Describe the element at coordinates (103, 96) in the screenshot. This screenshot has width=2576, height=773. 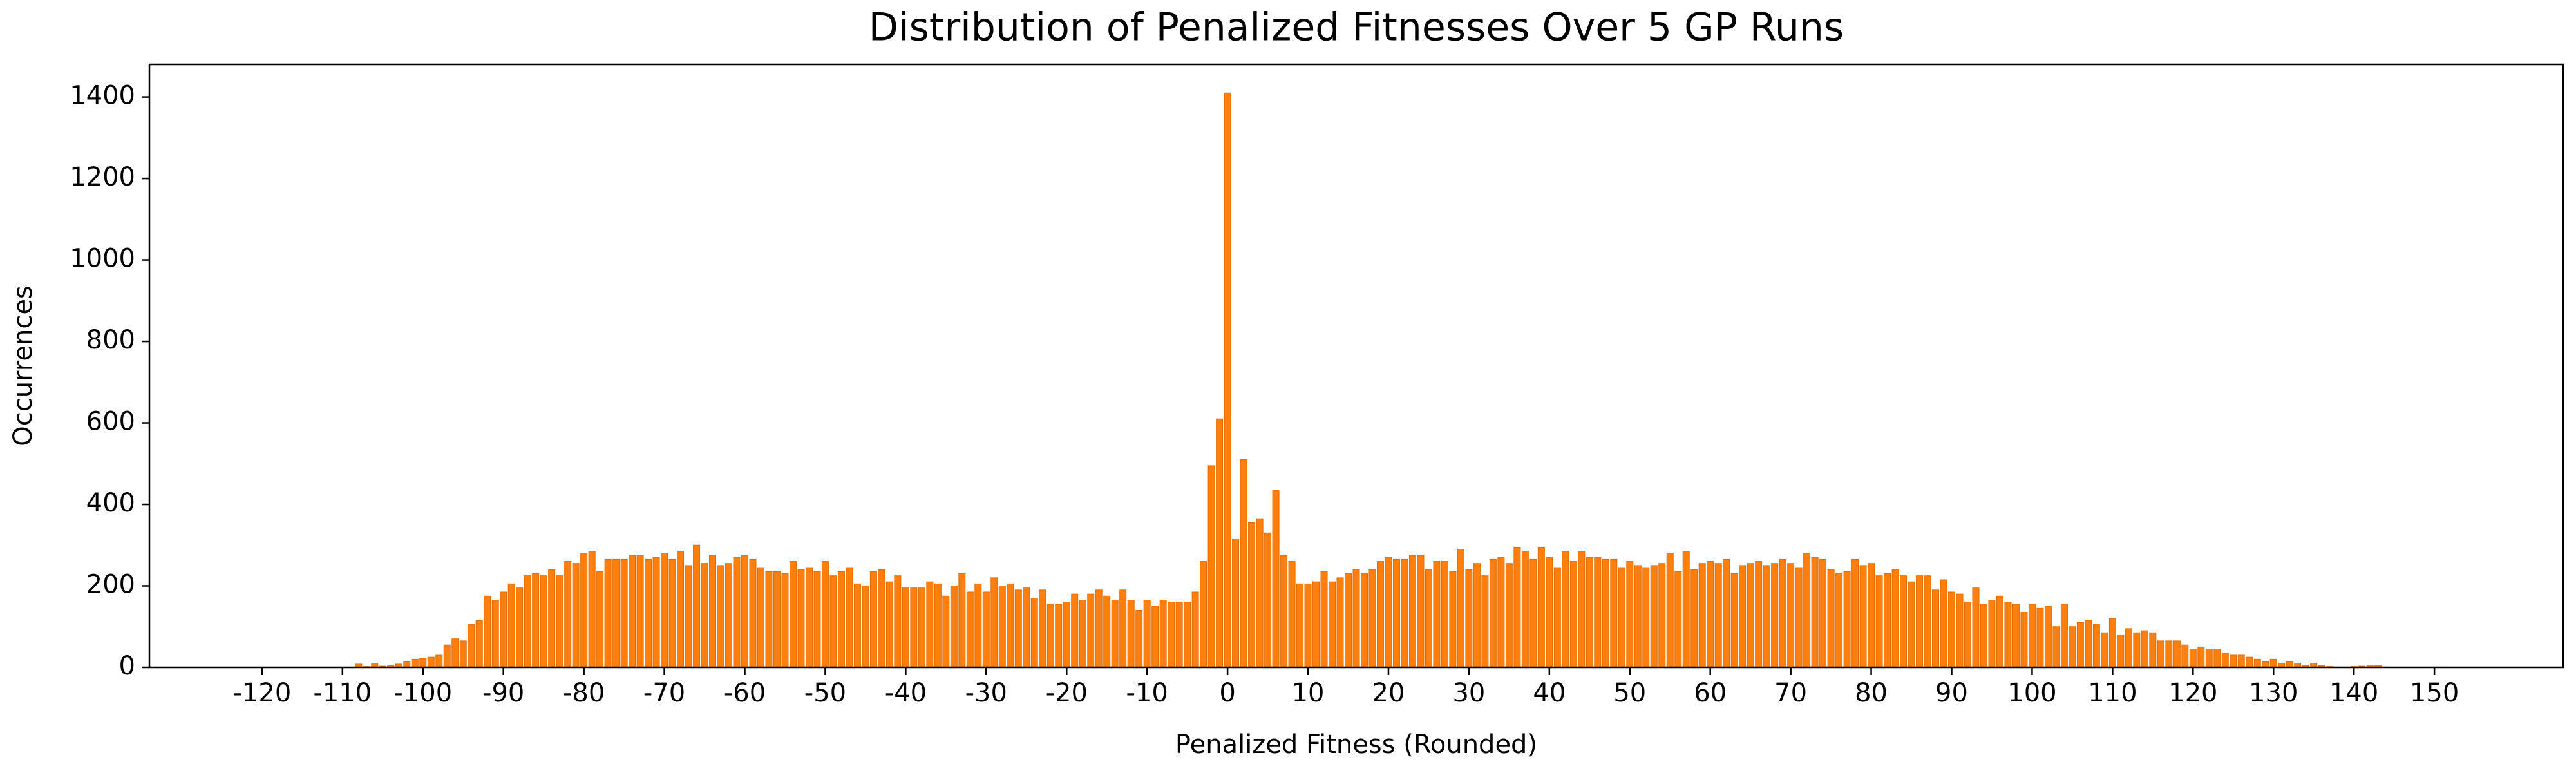
I see `y-tick-label: 1400` at that location.